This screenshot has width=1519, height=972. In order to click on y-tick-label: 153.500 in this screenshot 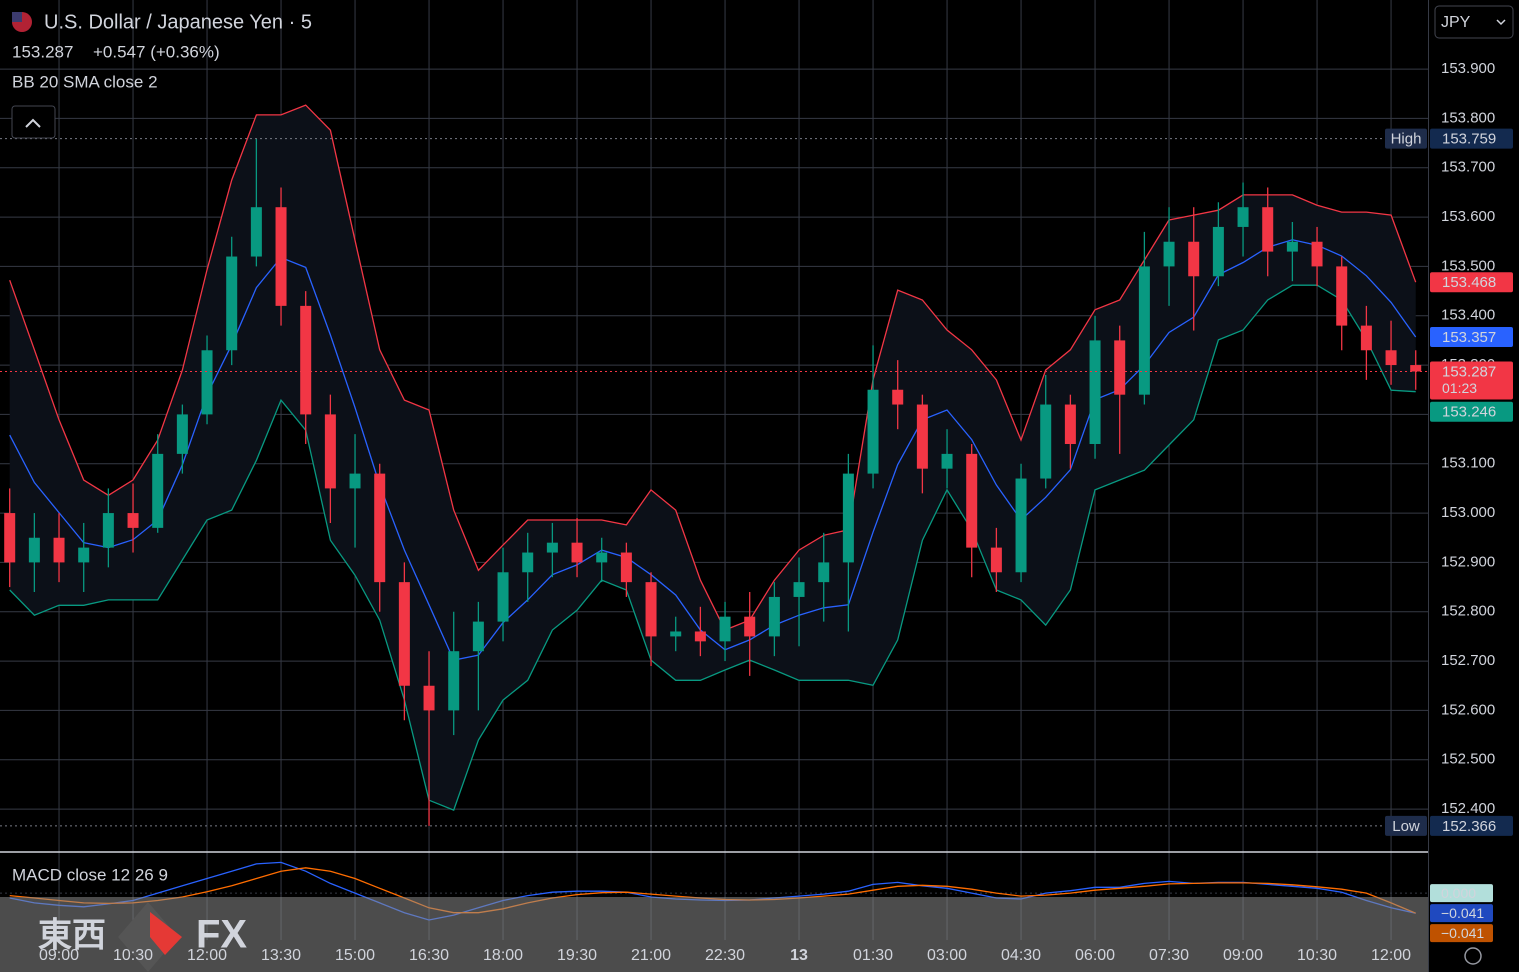, I will do `click(1468, 265)`.